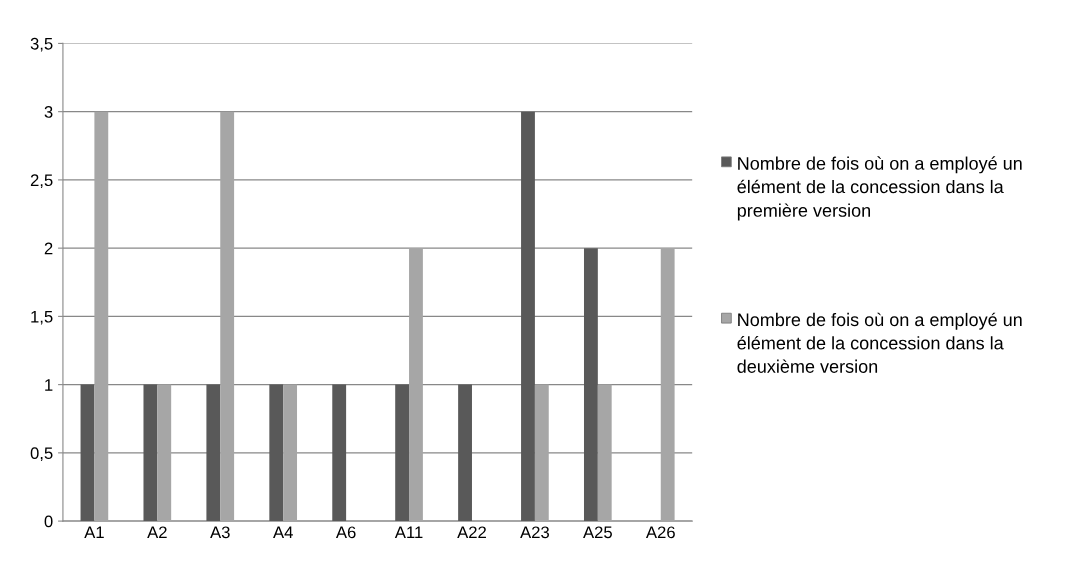 This screenshot has height=579, width=1085. Describe the element at coordinates (48, 521) in the screenshot. I see `y-tick-label: 0` at that location.